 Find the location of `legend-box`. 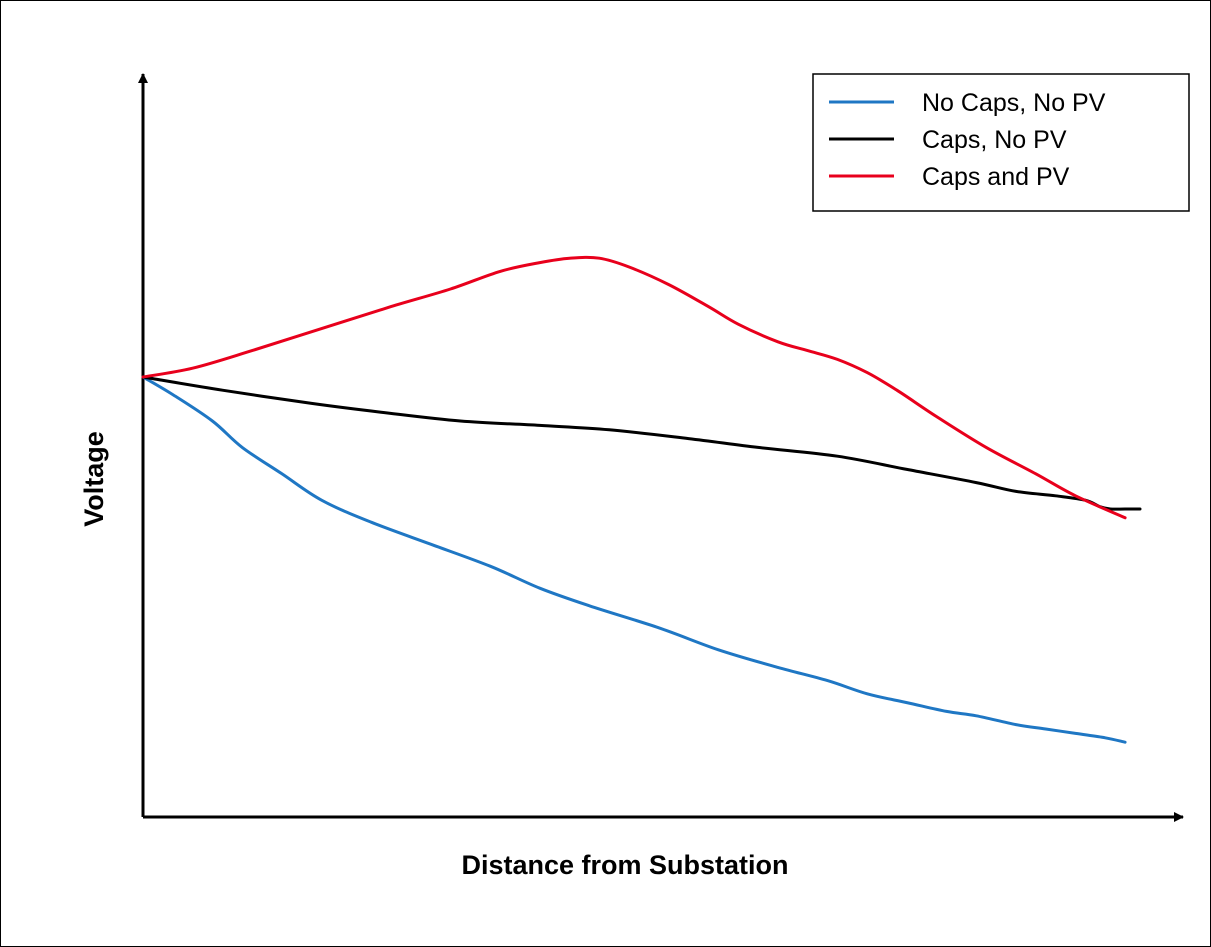

legend-box is located at coordinates (1001, 142).